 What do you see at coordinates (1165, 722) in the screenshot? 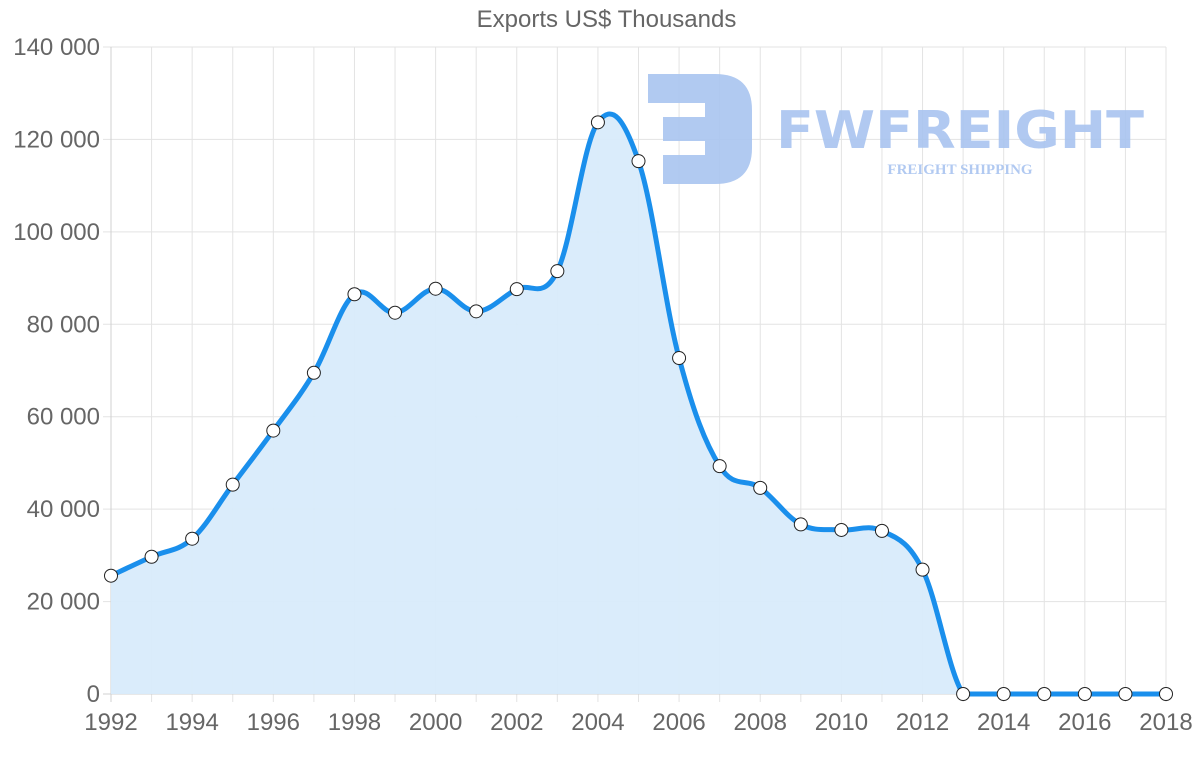
I see `x-tick-label: 2018` at bounding box center [1165, 722].